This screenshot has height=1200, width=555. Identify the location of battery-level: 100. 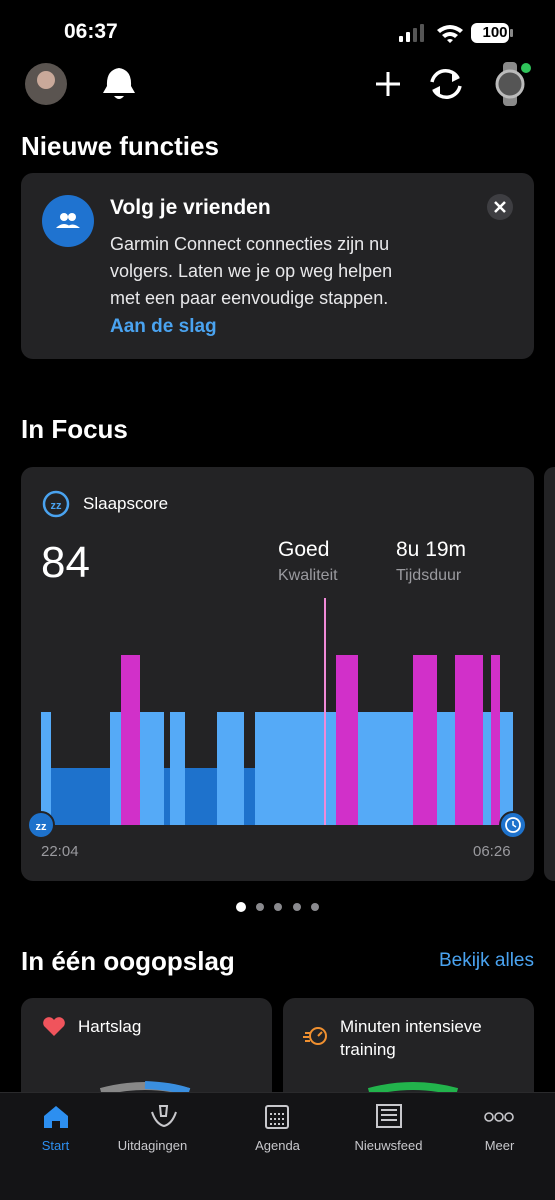
(495, 32).